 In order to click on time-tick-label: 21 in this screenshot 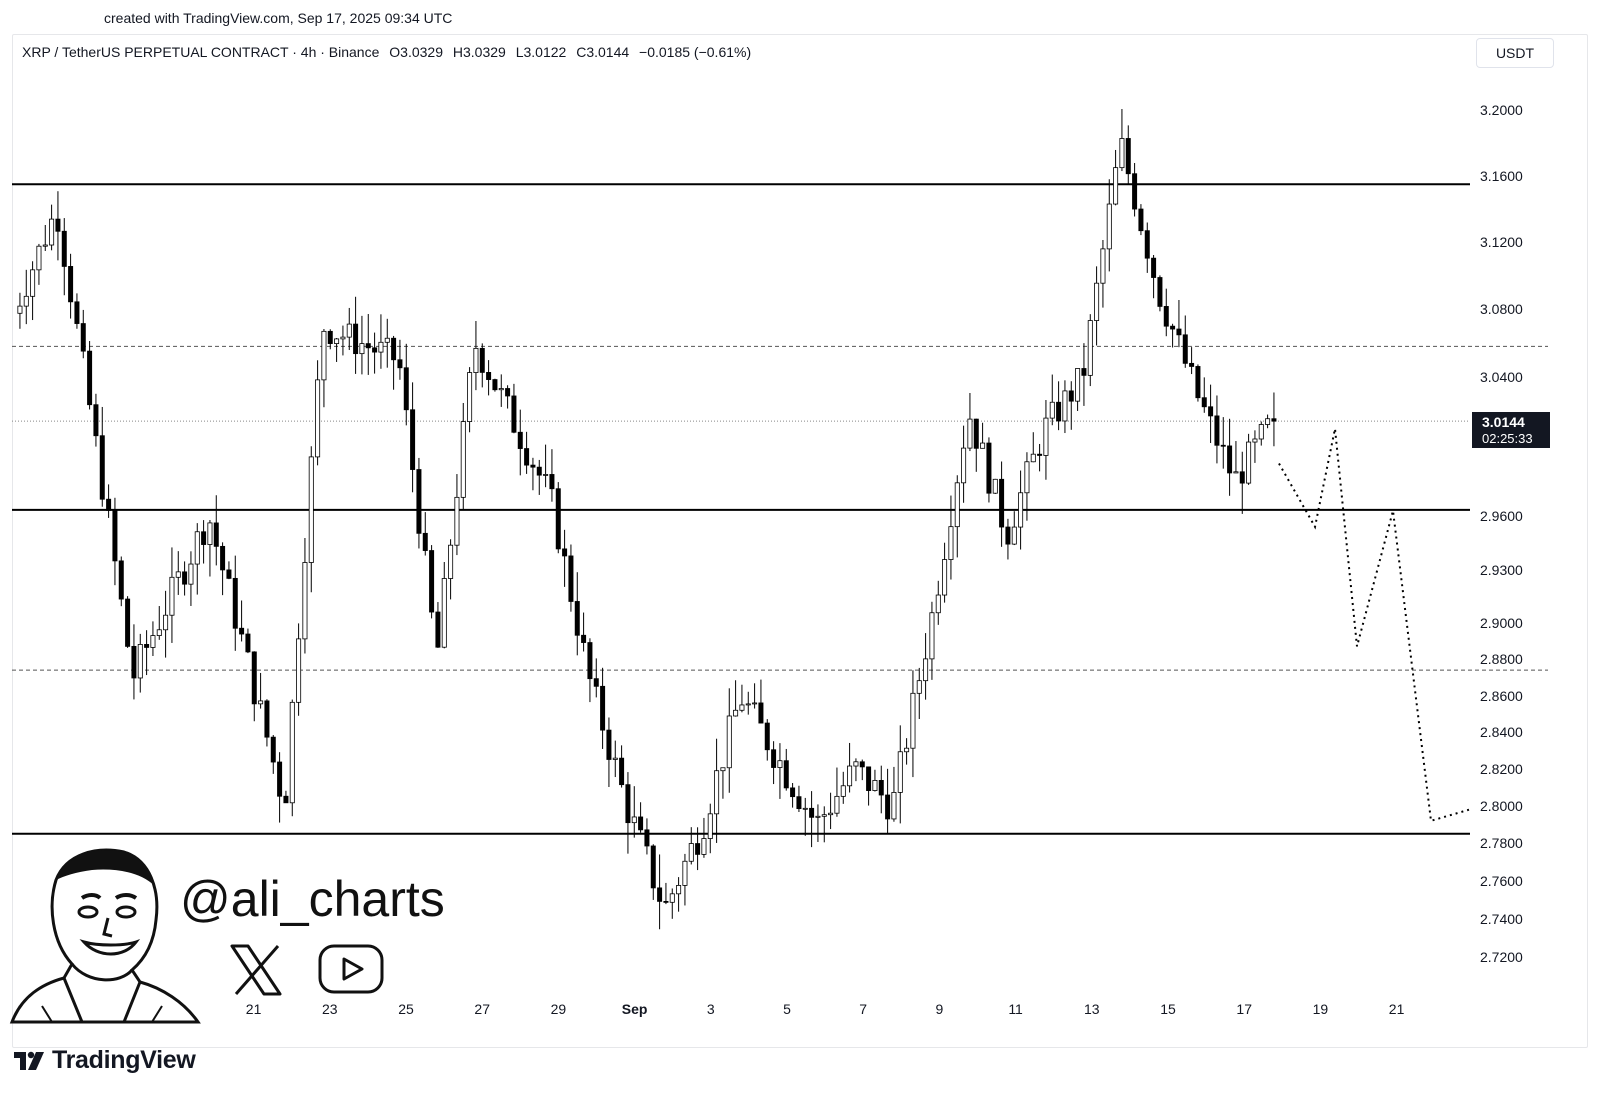, I will do `click(1397, 1009)`.